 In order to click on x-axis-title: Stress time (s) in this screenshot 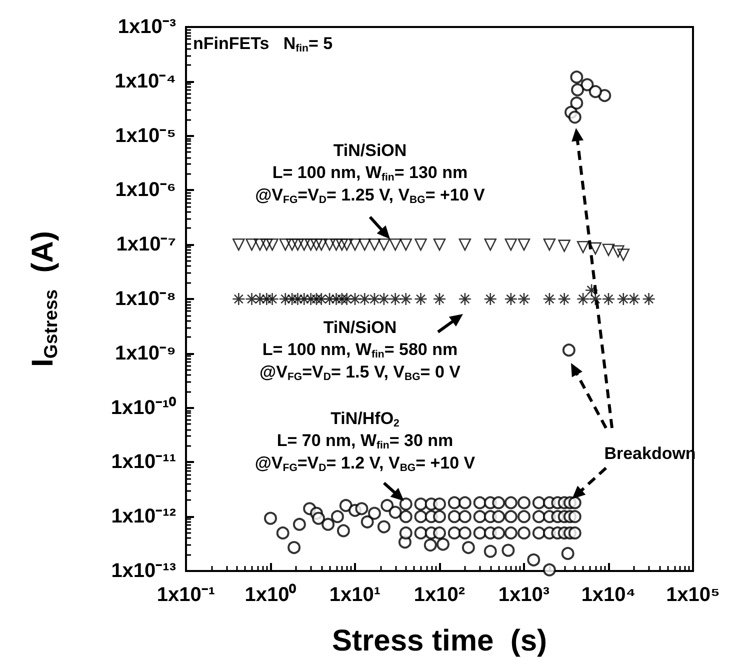, I will do `click(440, 641)`.